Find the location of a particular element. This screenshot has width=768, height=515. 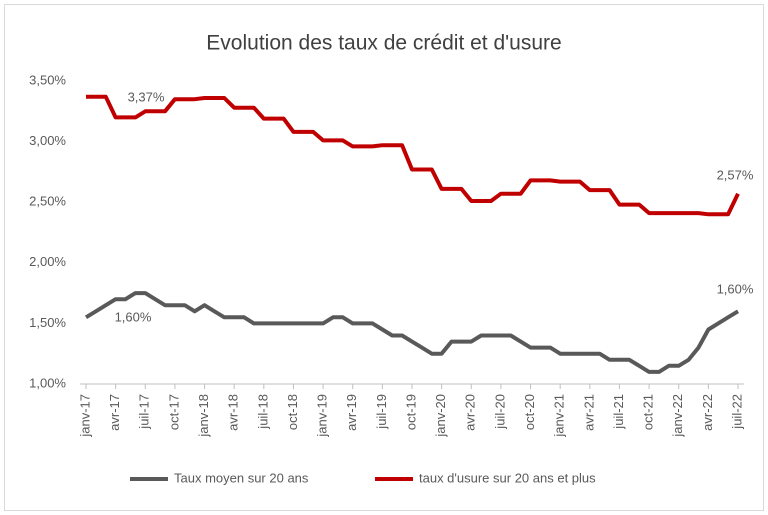

x-tick-label: oct-19 is located at coordinates (410, 412).